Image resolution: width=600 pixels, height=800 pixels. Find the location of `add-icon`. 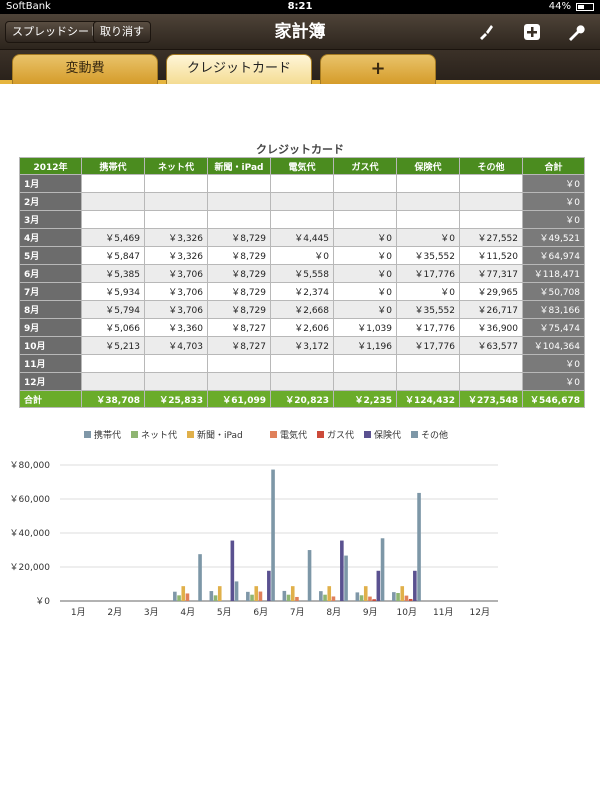

add-icon is located at coordinates (532, 32).